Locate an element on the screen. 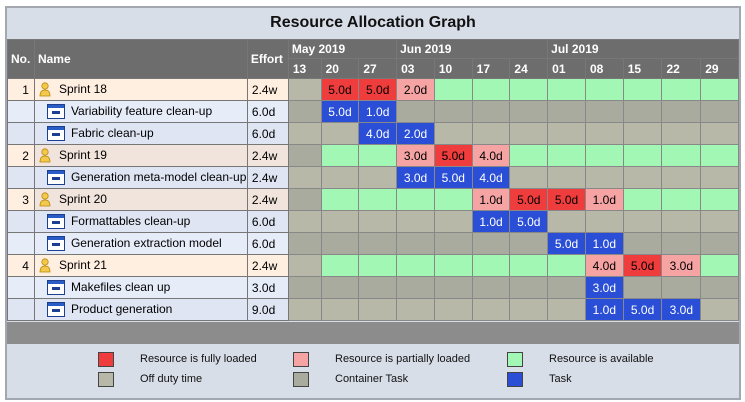  sprint-row: 4 Sprint 21 2.4w 4.0d 5.0d 3.0d is located at coordinates (373, 265).